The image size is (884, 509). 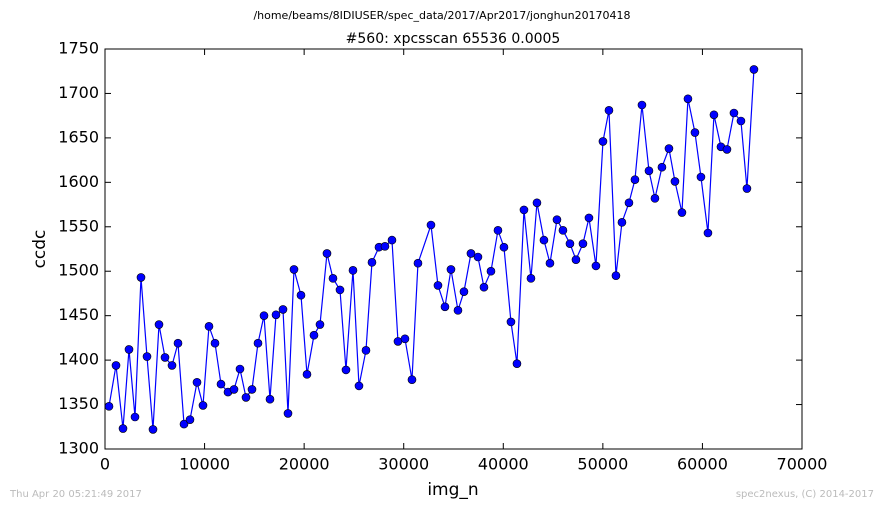 What do you see at coordinates (702, 464) in the screenshot?
I see `x-tick-label: 60000` at bounding box center [702, 464].